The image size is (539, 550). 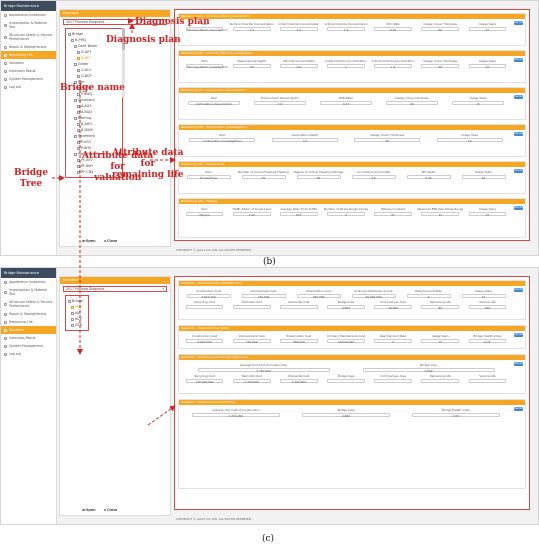 I want to click on nav-item: System Management, so click(x=28, y=79).